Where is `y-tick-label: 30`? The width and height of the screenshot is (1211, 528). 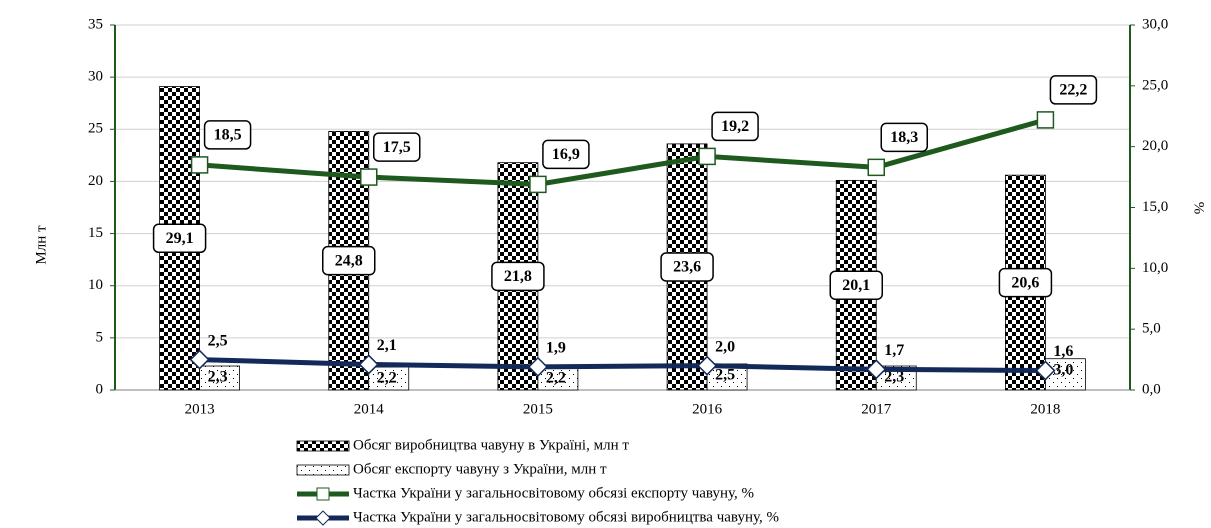
y-tick-label: 30 is located at coordinates (95, 77).